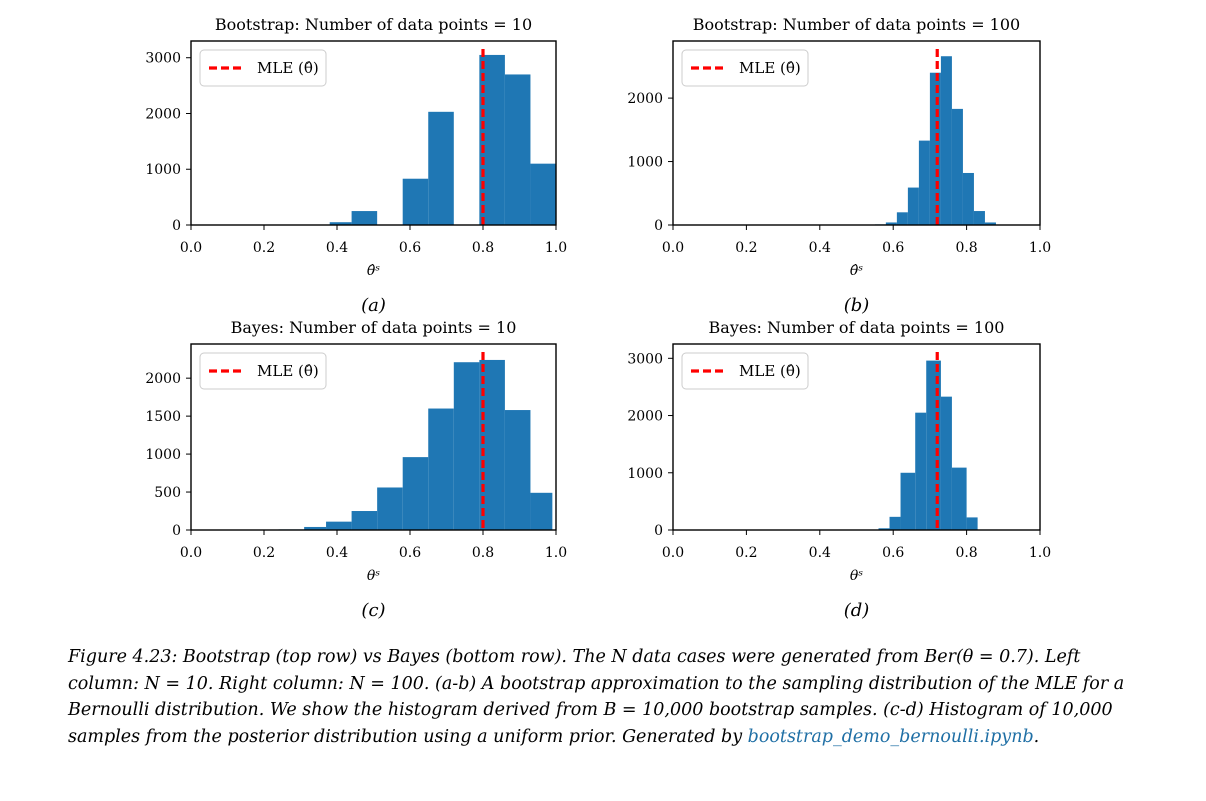 The image size is (1206, 801). Describe the element at coordinates (373, 610) in the screenshot. I see `panel-label: (c)` at that location.